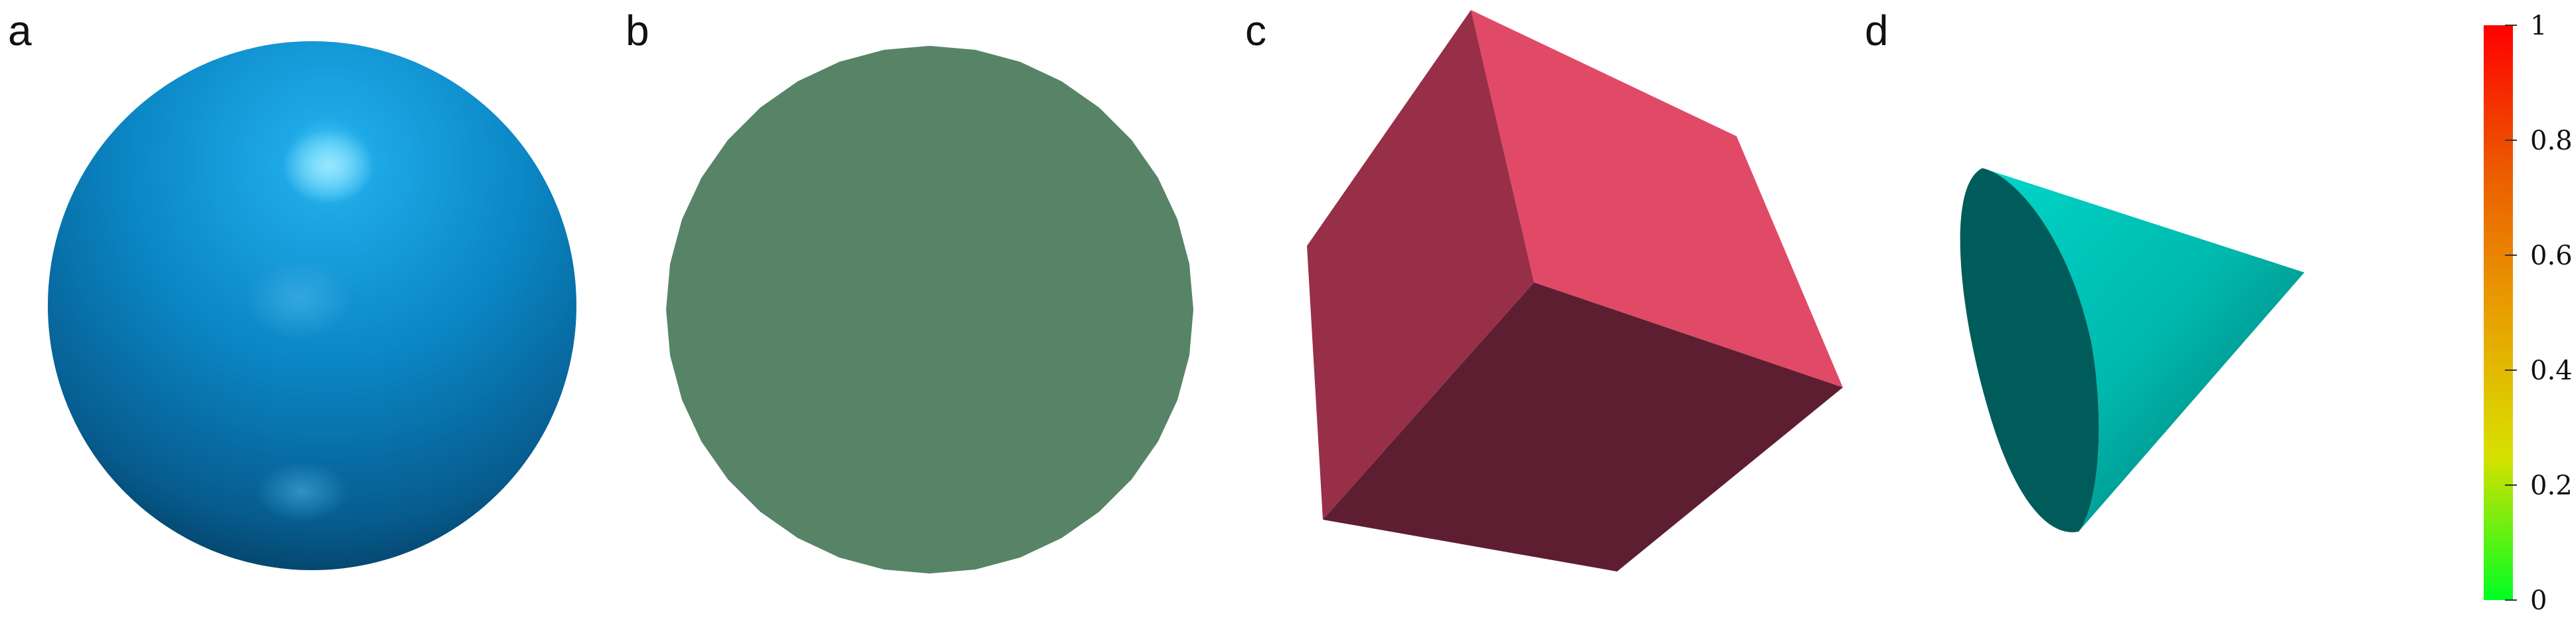 The image size is (2576, 620). I want to click on cube-face-left, so click(1420, 265).